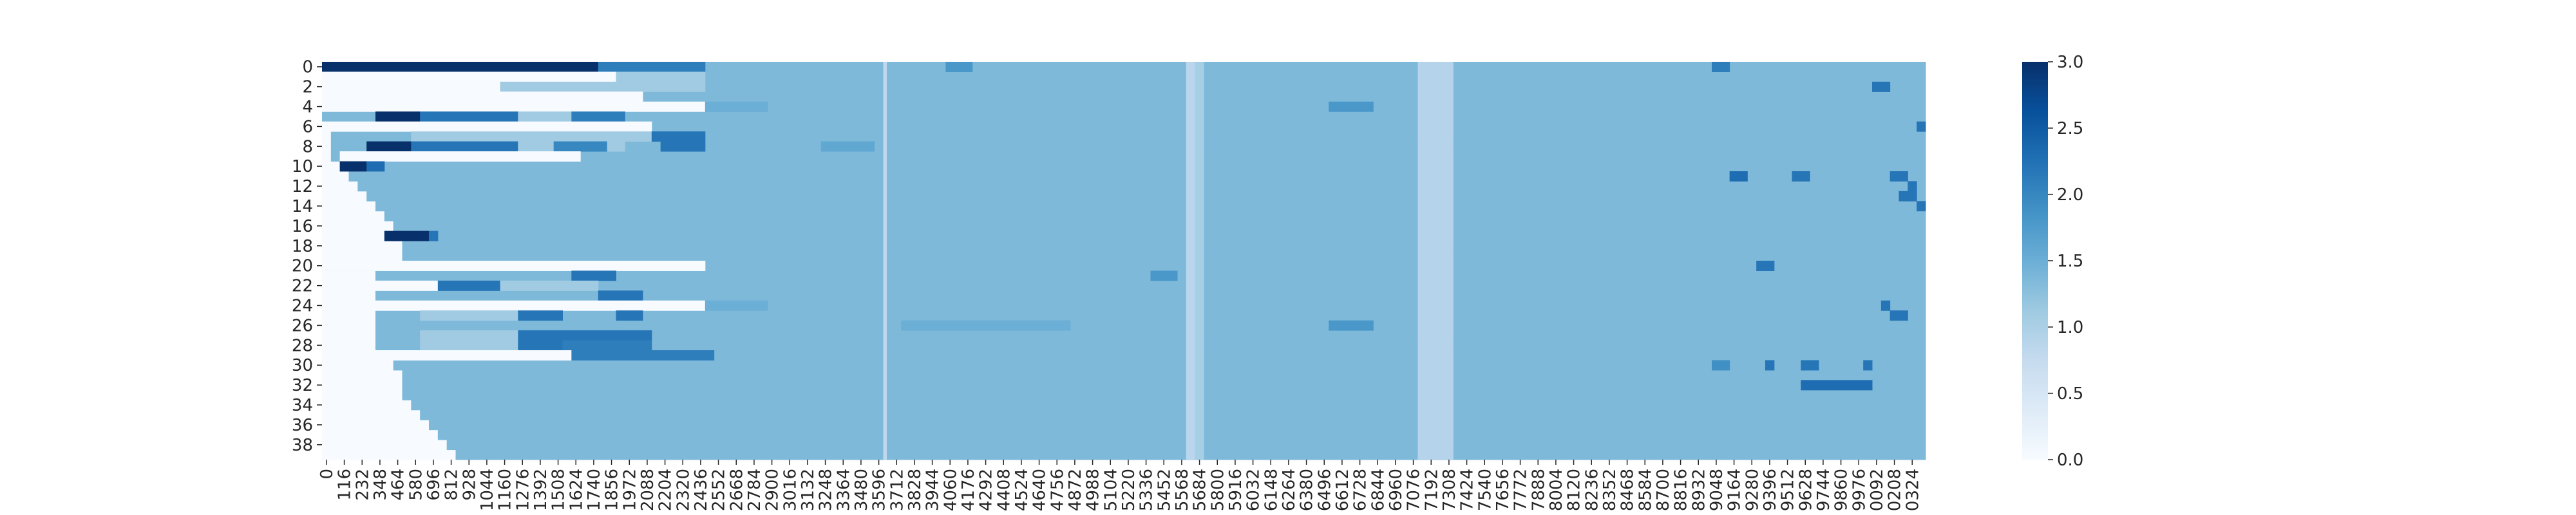  Describe the element at coordinates (2066, 261) in the screenshot. I see `colorbar-ticks: 0.0 0.5 1.0 1.5 2.0 2.5 3.0` at that location.